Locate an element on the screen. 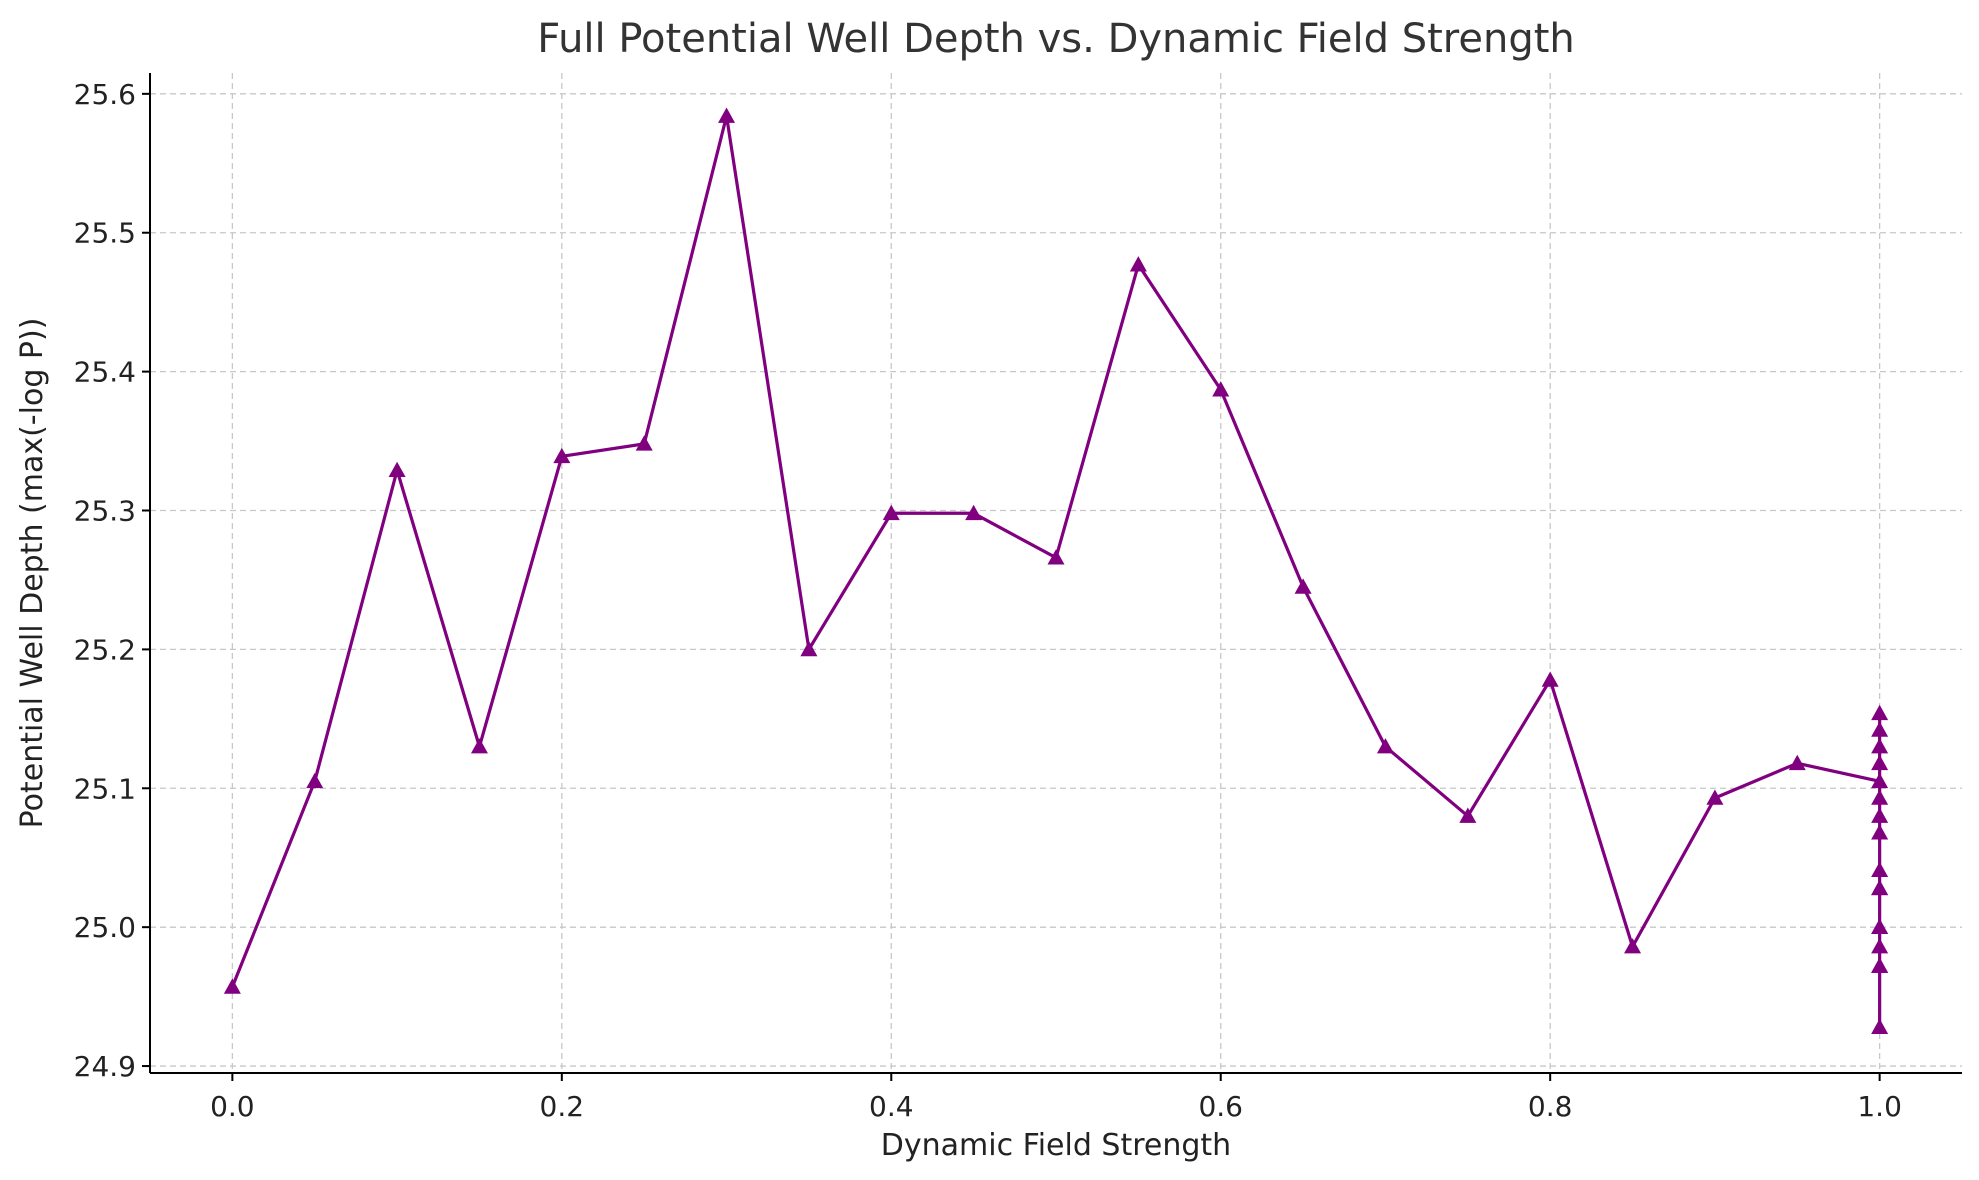  y-tick-label: 25.1 is located at coordinates (105, 788).